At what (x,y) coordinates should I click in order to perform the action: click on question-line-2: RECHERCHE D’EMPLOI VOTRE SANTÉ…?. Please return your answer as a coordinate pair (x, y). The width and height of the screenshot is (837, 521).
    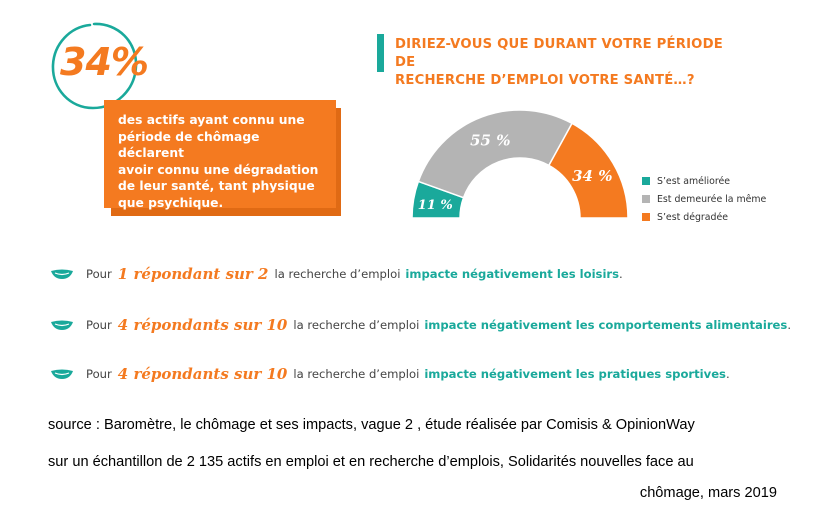
    Looking at the image, I should click on (545, 80).